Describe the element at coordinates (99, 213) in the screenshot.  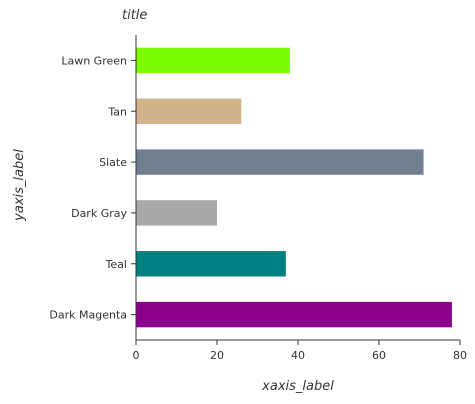
I see `y-tick-label: Dark Gray` at that location.